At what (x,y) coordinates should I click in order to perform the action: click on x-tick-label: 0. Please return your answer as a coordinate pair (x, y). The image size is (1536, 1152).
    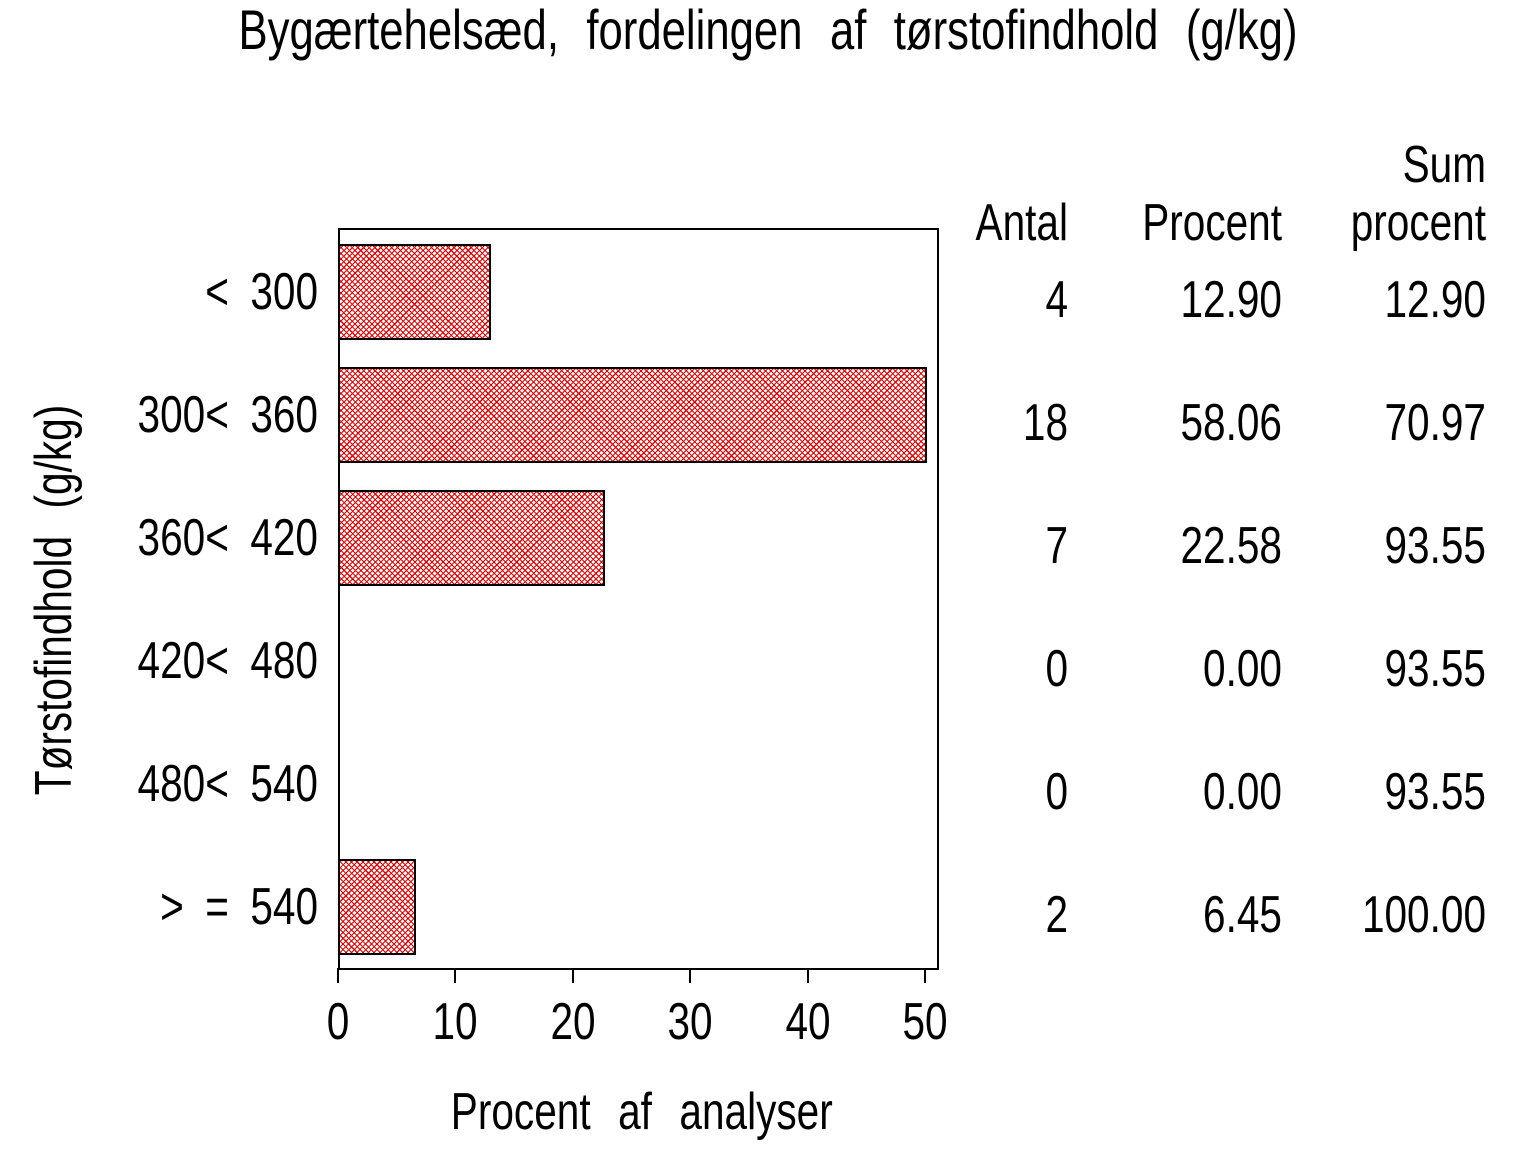
    Looking at the image, I should click on (338, 1022).